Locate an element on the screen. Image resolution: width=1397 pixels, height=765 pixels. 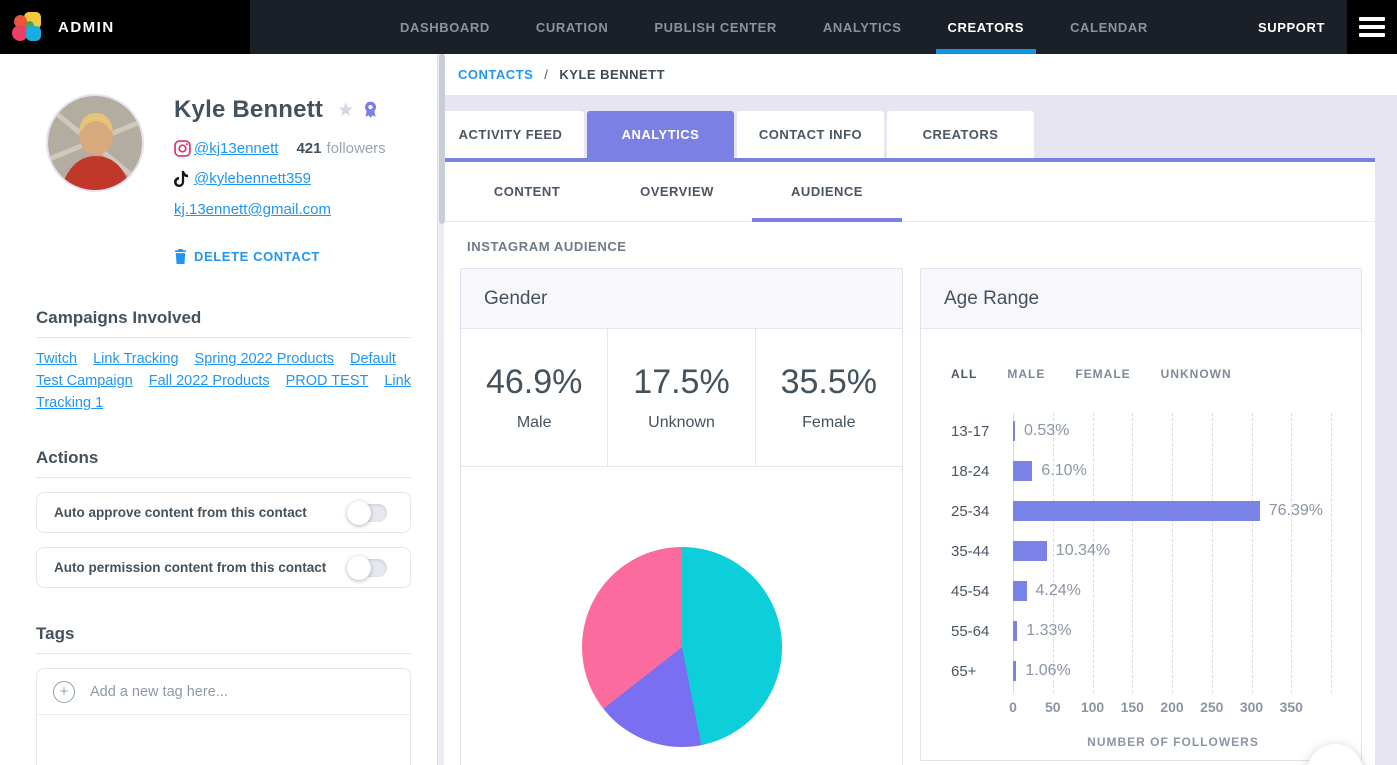
nav-item-support: SUPPORT is located at coordinates (1291, 27).